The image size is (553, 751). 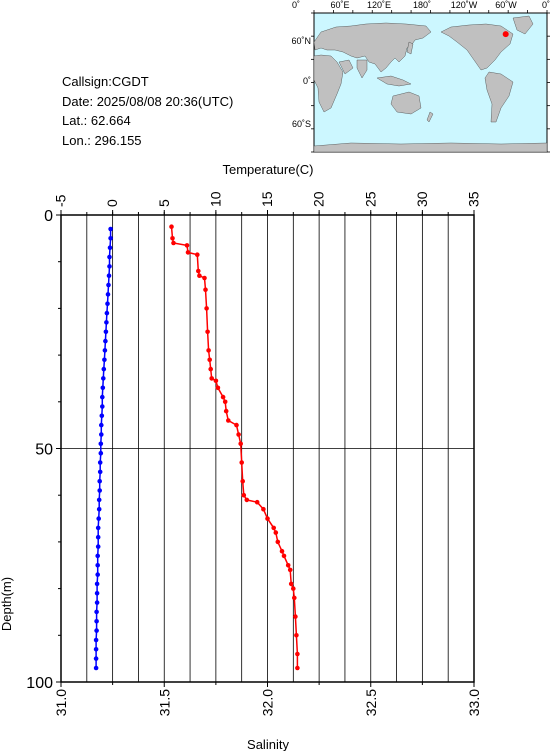 I want to click on lon-label: Lon.:, so click(x=76, y=140).